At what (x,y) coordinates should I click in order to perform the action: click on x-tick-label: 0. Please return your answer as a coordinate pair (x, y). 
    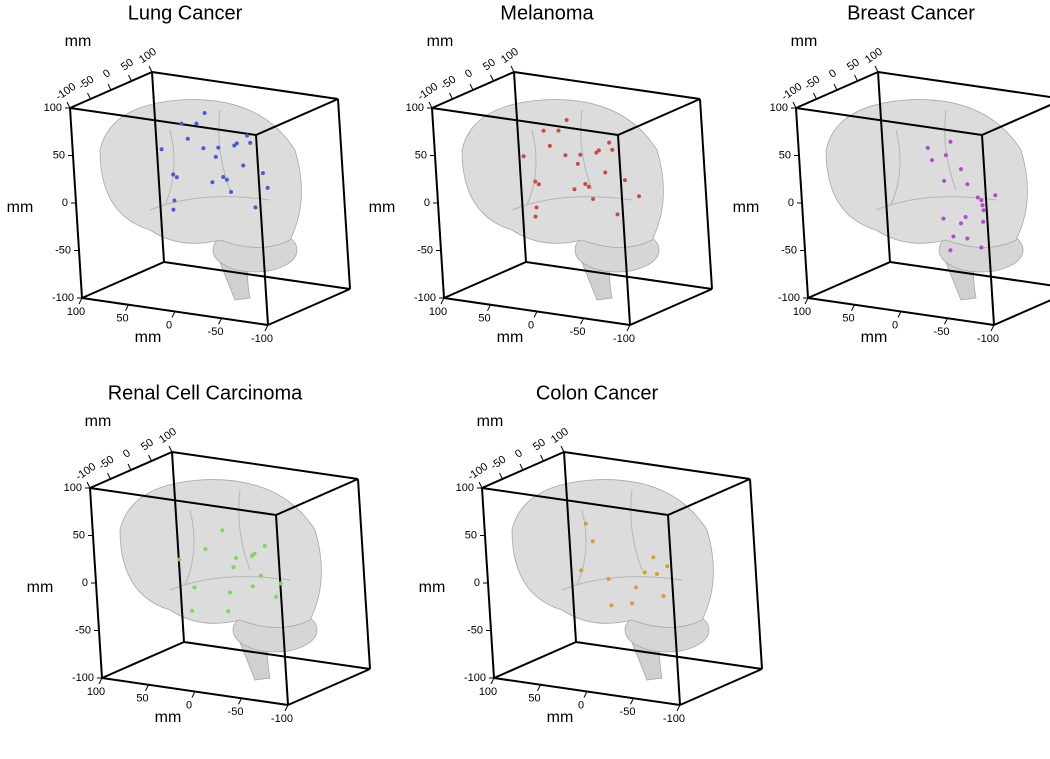
    Looking at the image, I should click on (169, 325).